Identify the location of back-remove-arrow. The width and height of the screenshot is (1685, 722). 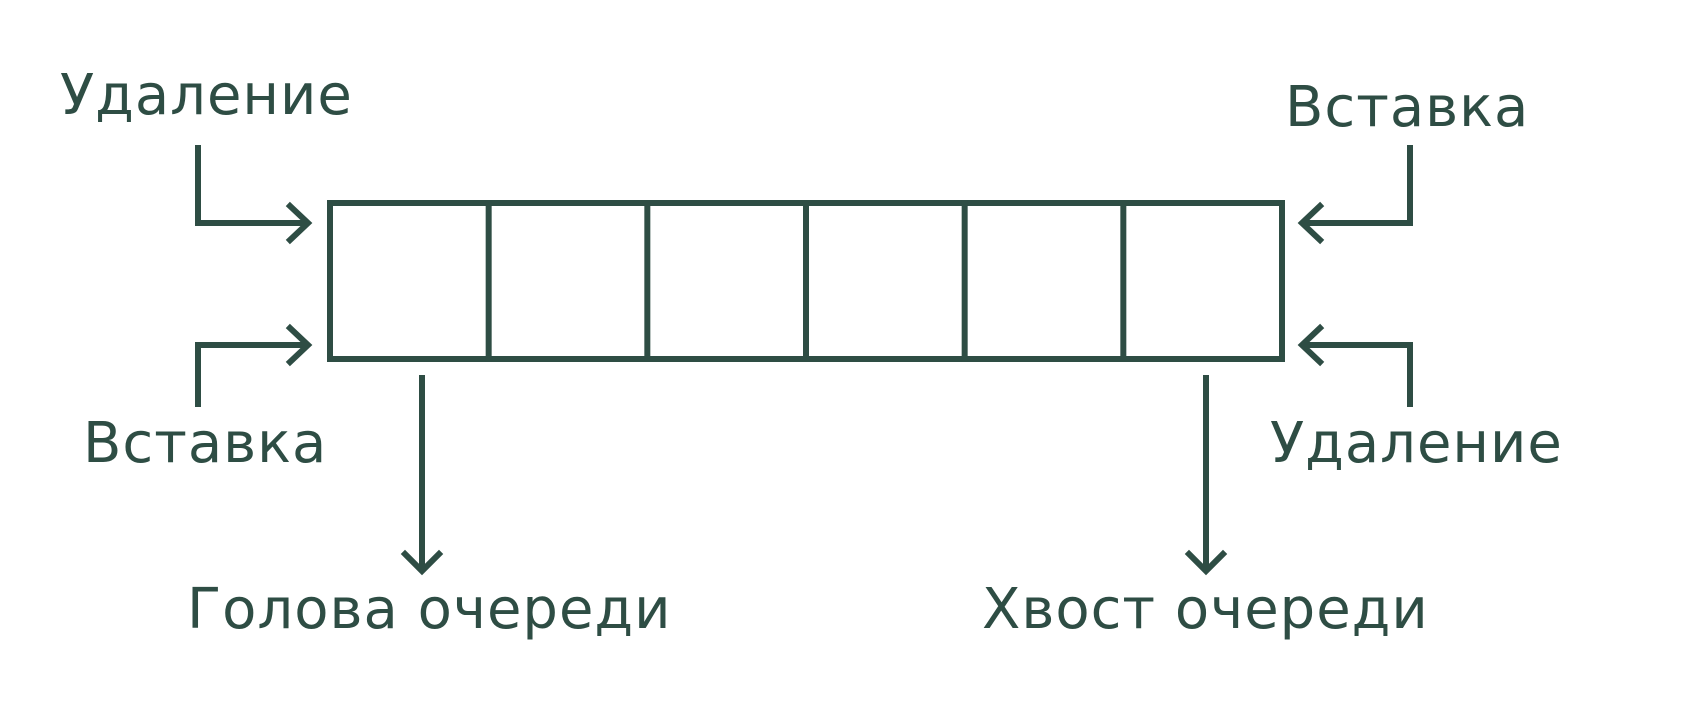
(1355, 365).